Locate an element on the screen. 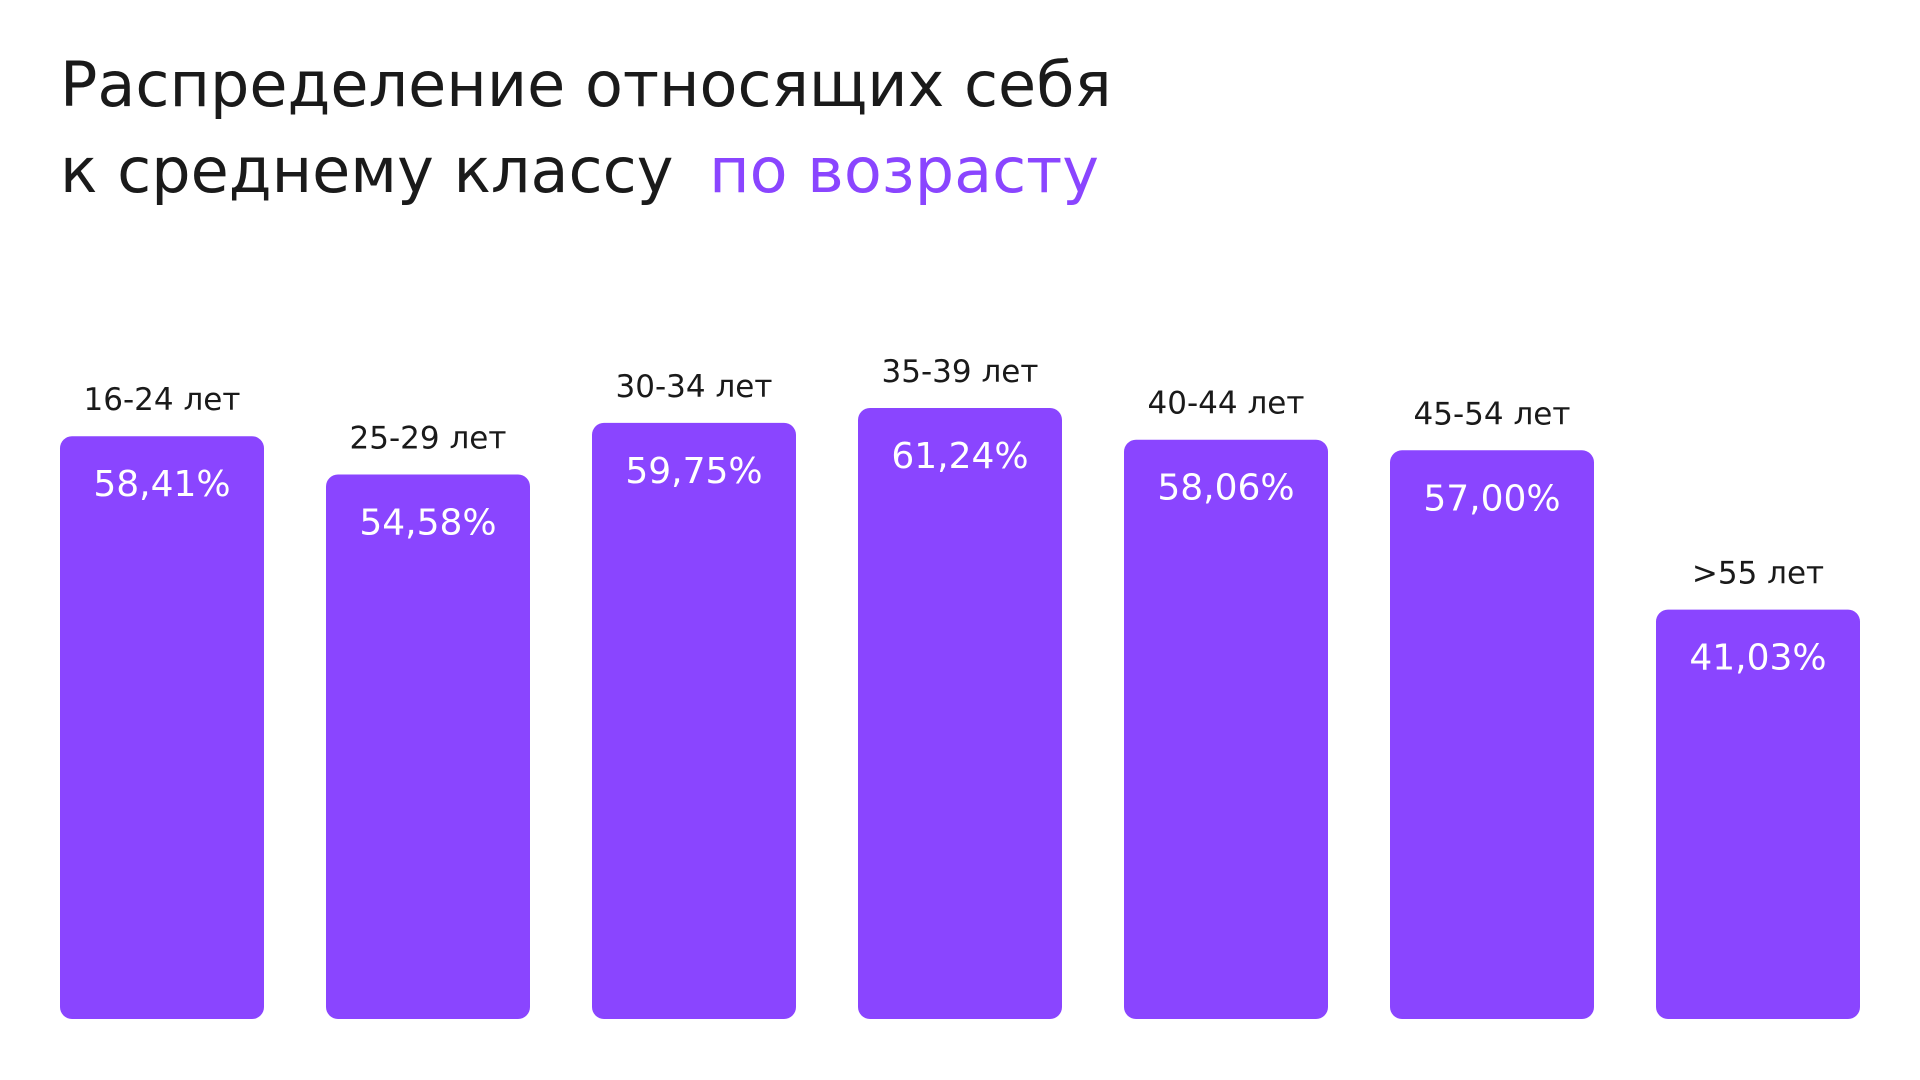  value-label: 54,58% is located at coordinates (427, 522).